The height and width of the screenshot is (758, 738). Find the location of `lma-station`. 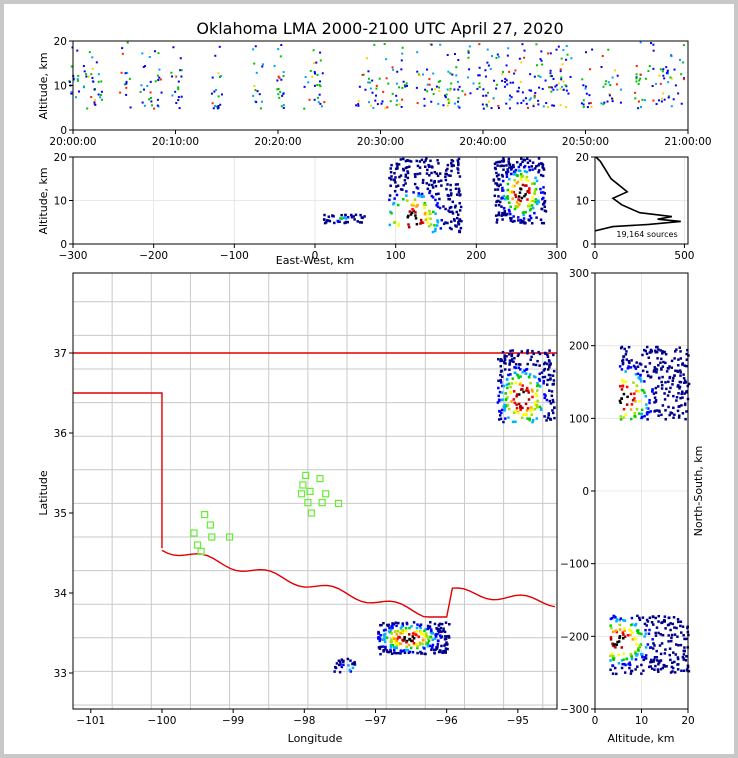

lma-station is located at coordinates (301, 494).